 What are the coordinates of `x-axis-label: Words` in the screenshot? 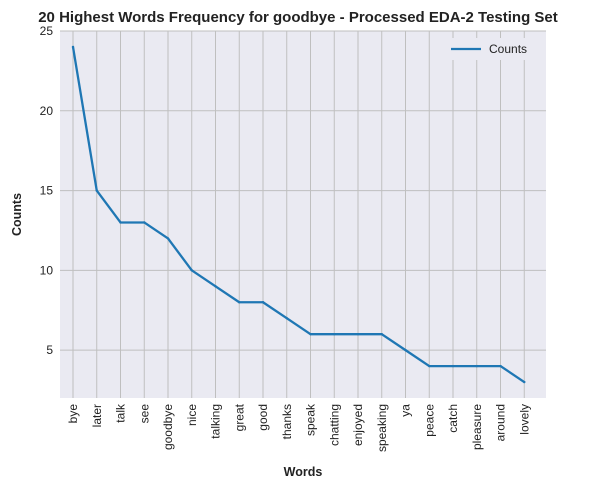 It's located at (303, 472).